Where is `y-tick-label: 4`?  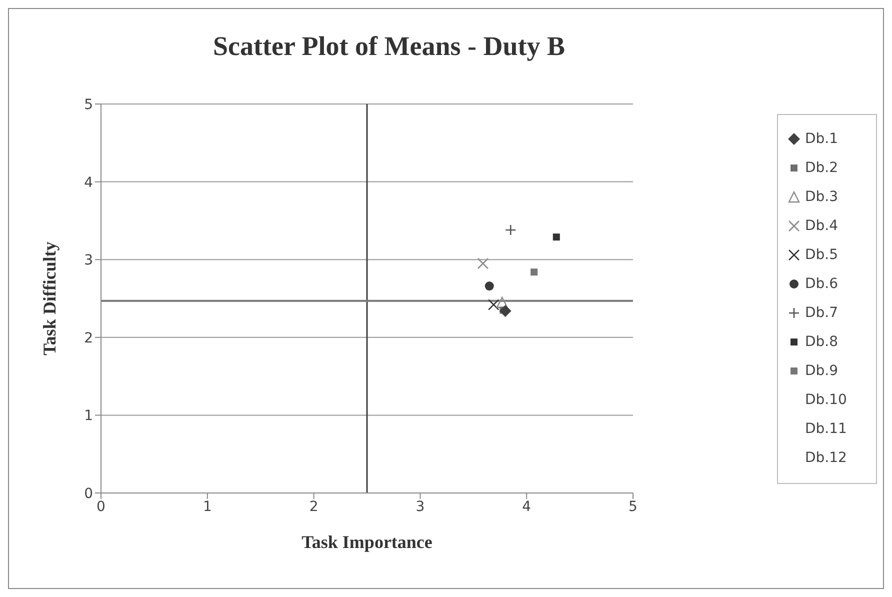 y-tick-label: 4 is located at coordinates (89, 182).